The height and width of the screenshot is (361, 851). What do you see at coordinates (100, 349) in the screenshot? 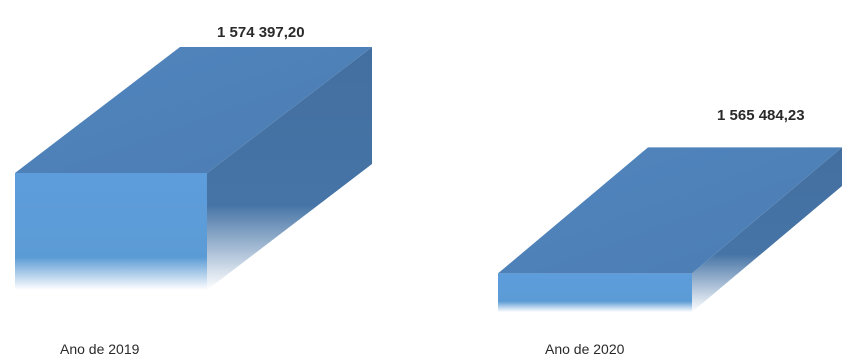
I see `category-label-2019: Ano de 2019` at bounding box center [100, 349].